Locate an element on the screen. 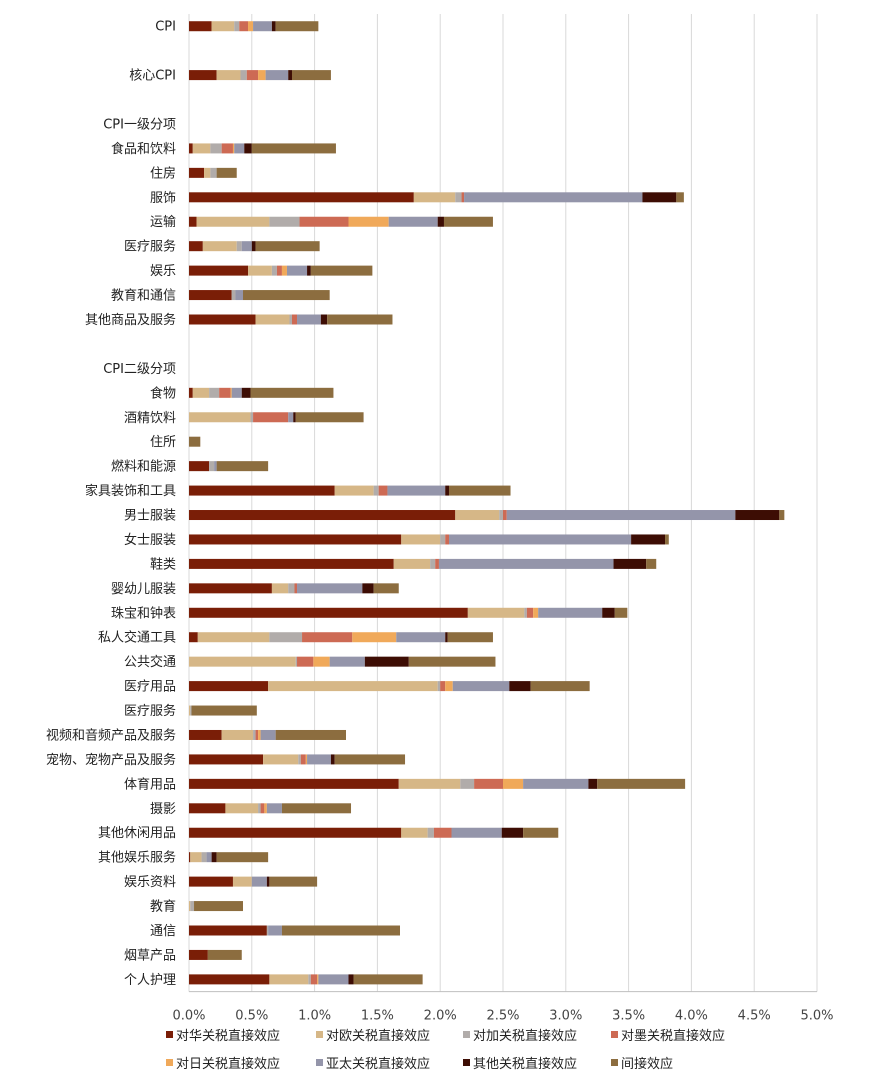  x-tick-label: 2.0% is located at coordinates (440, 1016).